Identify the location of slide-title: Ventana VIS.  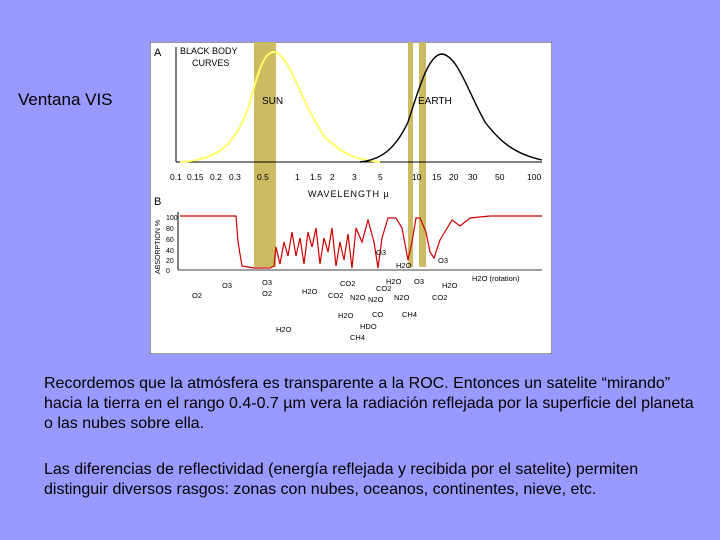
(65, 99).